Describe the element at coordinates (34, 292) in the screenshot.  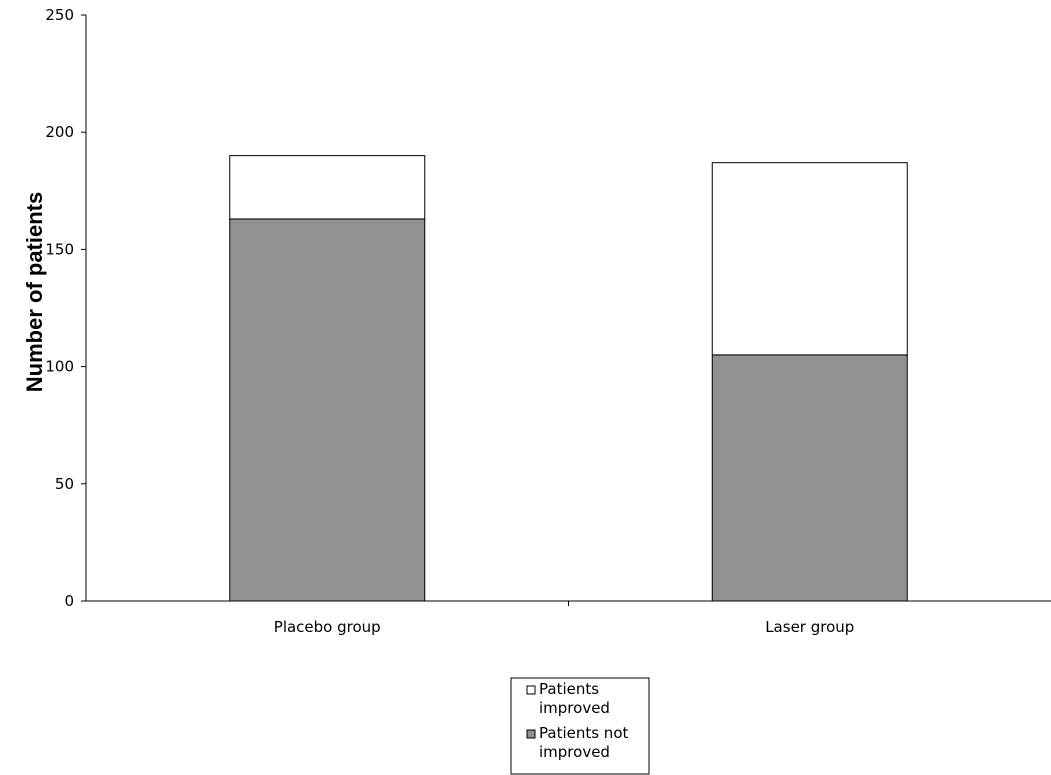
I see `y-axis-label: Number of patients` at that location.